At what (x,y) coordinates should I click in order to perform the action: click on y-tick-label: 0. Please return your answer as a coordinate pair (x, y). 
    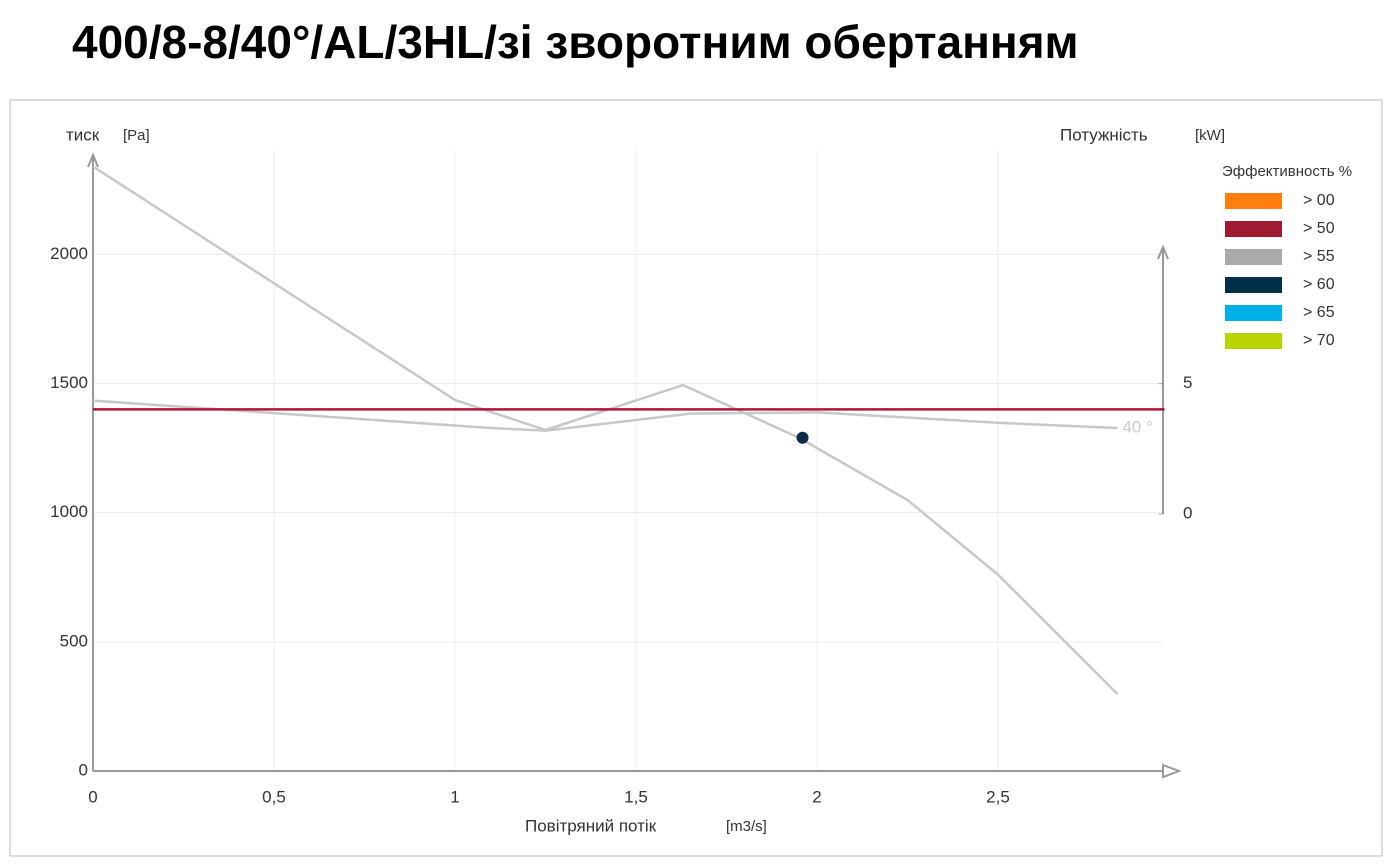
    Looking at the image, I should click on (83, 769).